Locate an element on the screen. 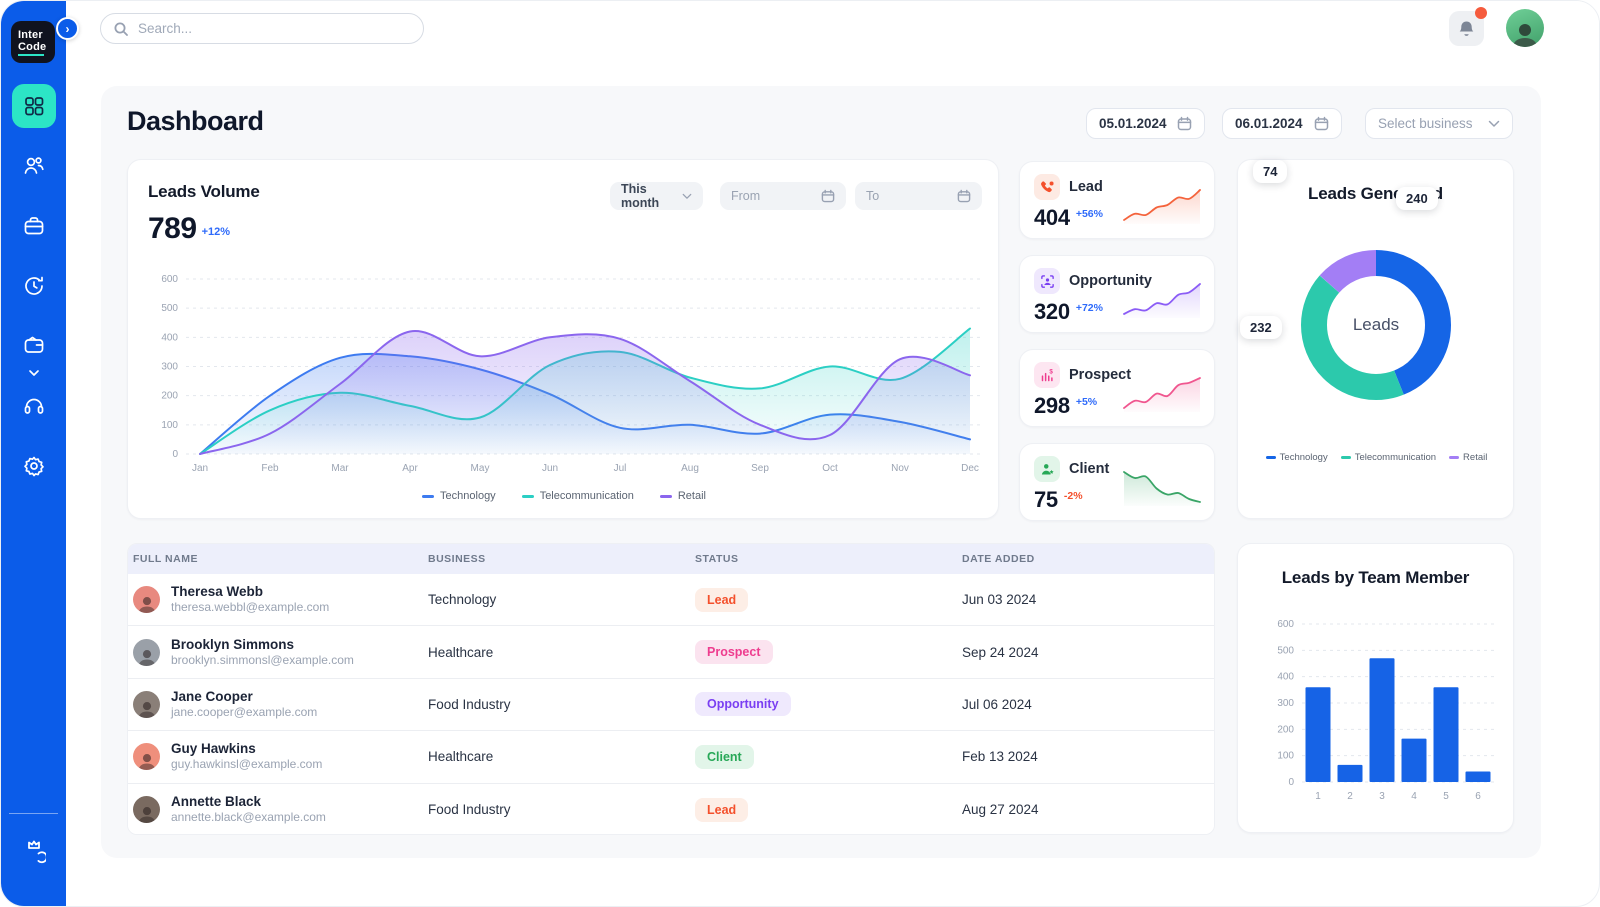 This screenshot has height=907, width=1600. stat-card-lead: Lead 404 +56% is located at coordinates (1117, 200).